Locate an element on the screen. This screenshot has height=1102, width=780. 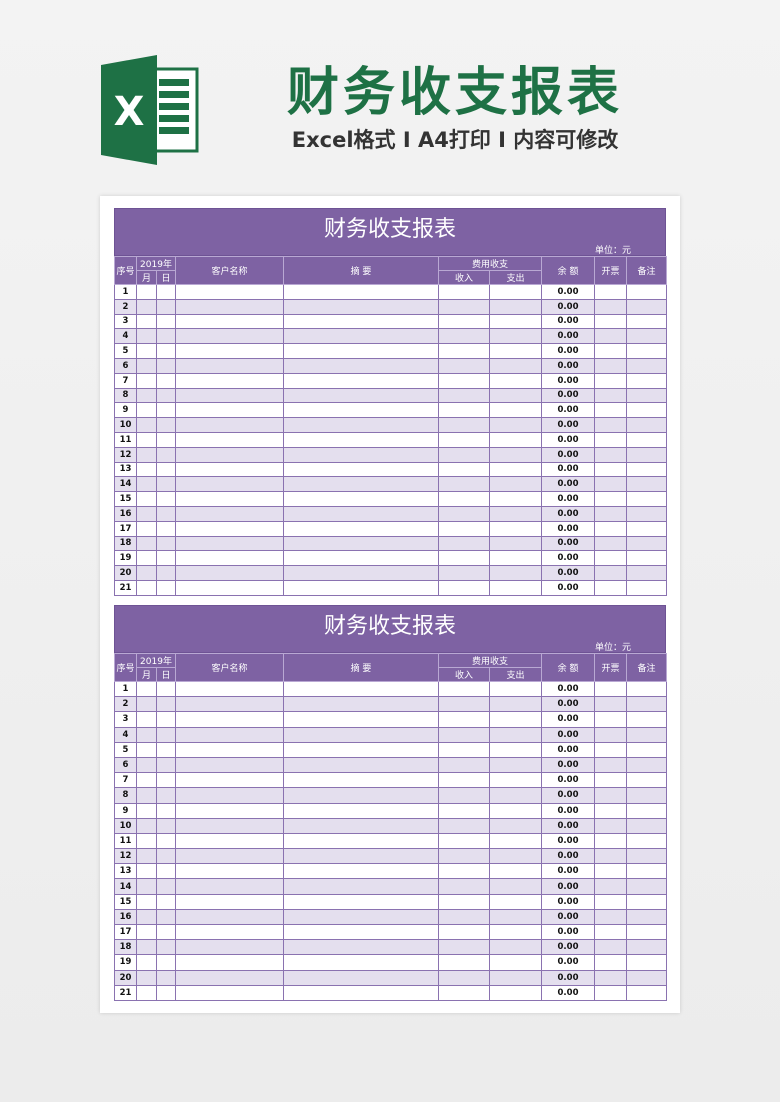
cell-seq: 14 is located at coordinates (125, 886).